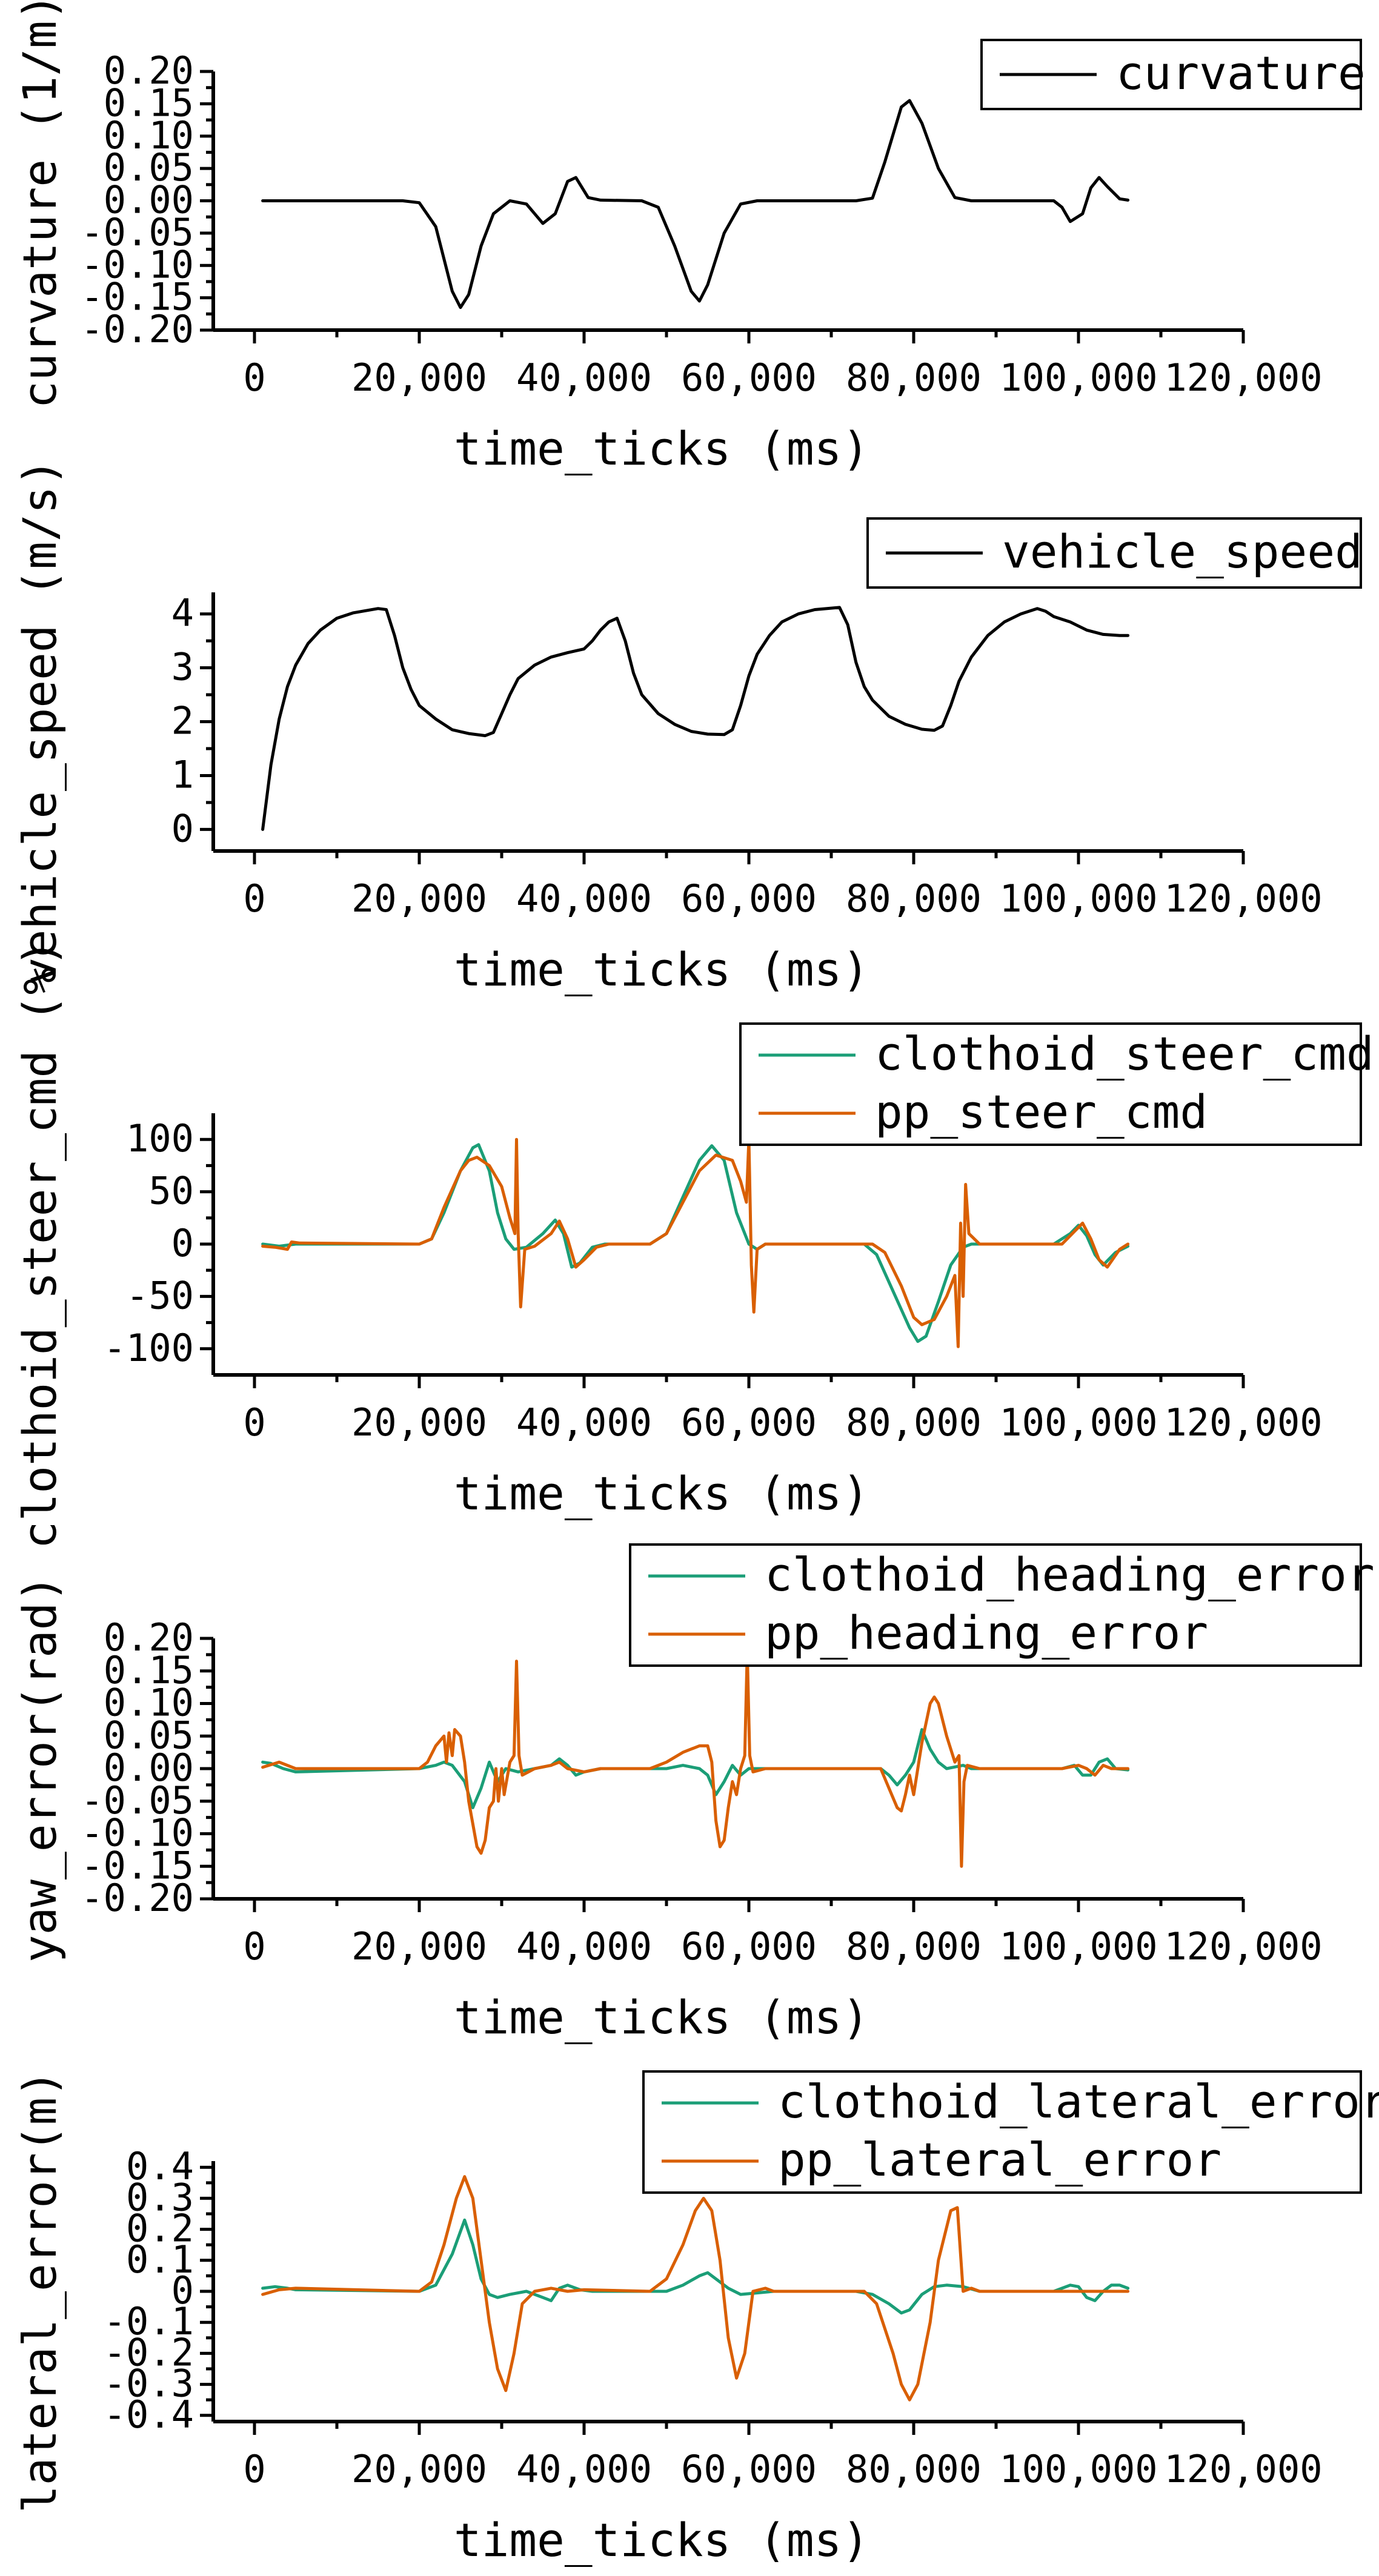  Describe the element at coordinates (171, 1191) in the screenshot. I see `y-tick-label: 50` at that location.